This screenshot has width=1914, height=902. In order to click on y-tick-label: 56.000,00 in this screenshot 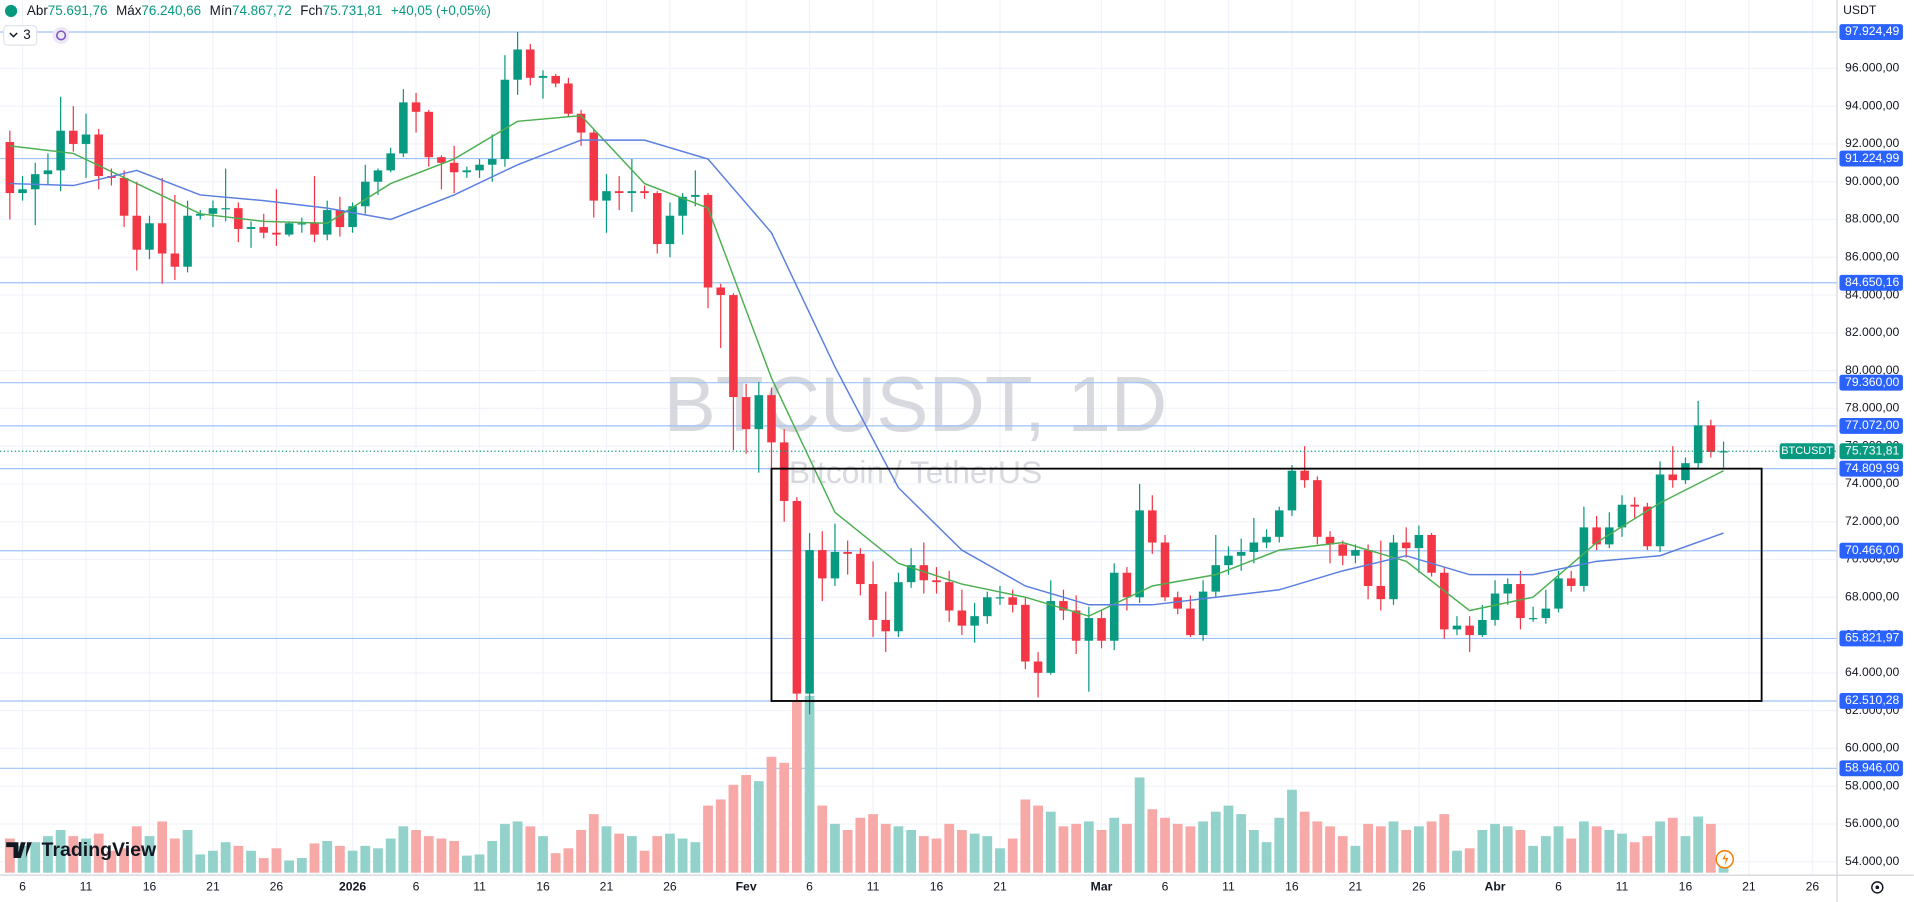, I will do `click(1872, 823)`.